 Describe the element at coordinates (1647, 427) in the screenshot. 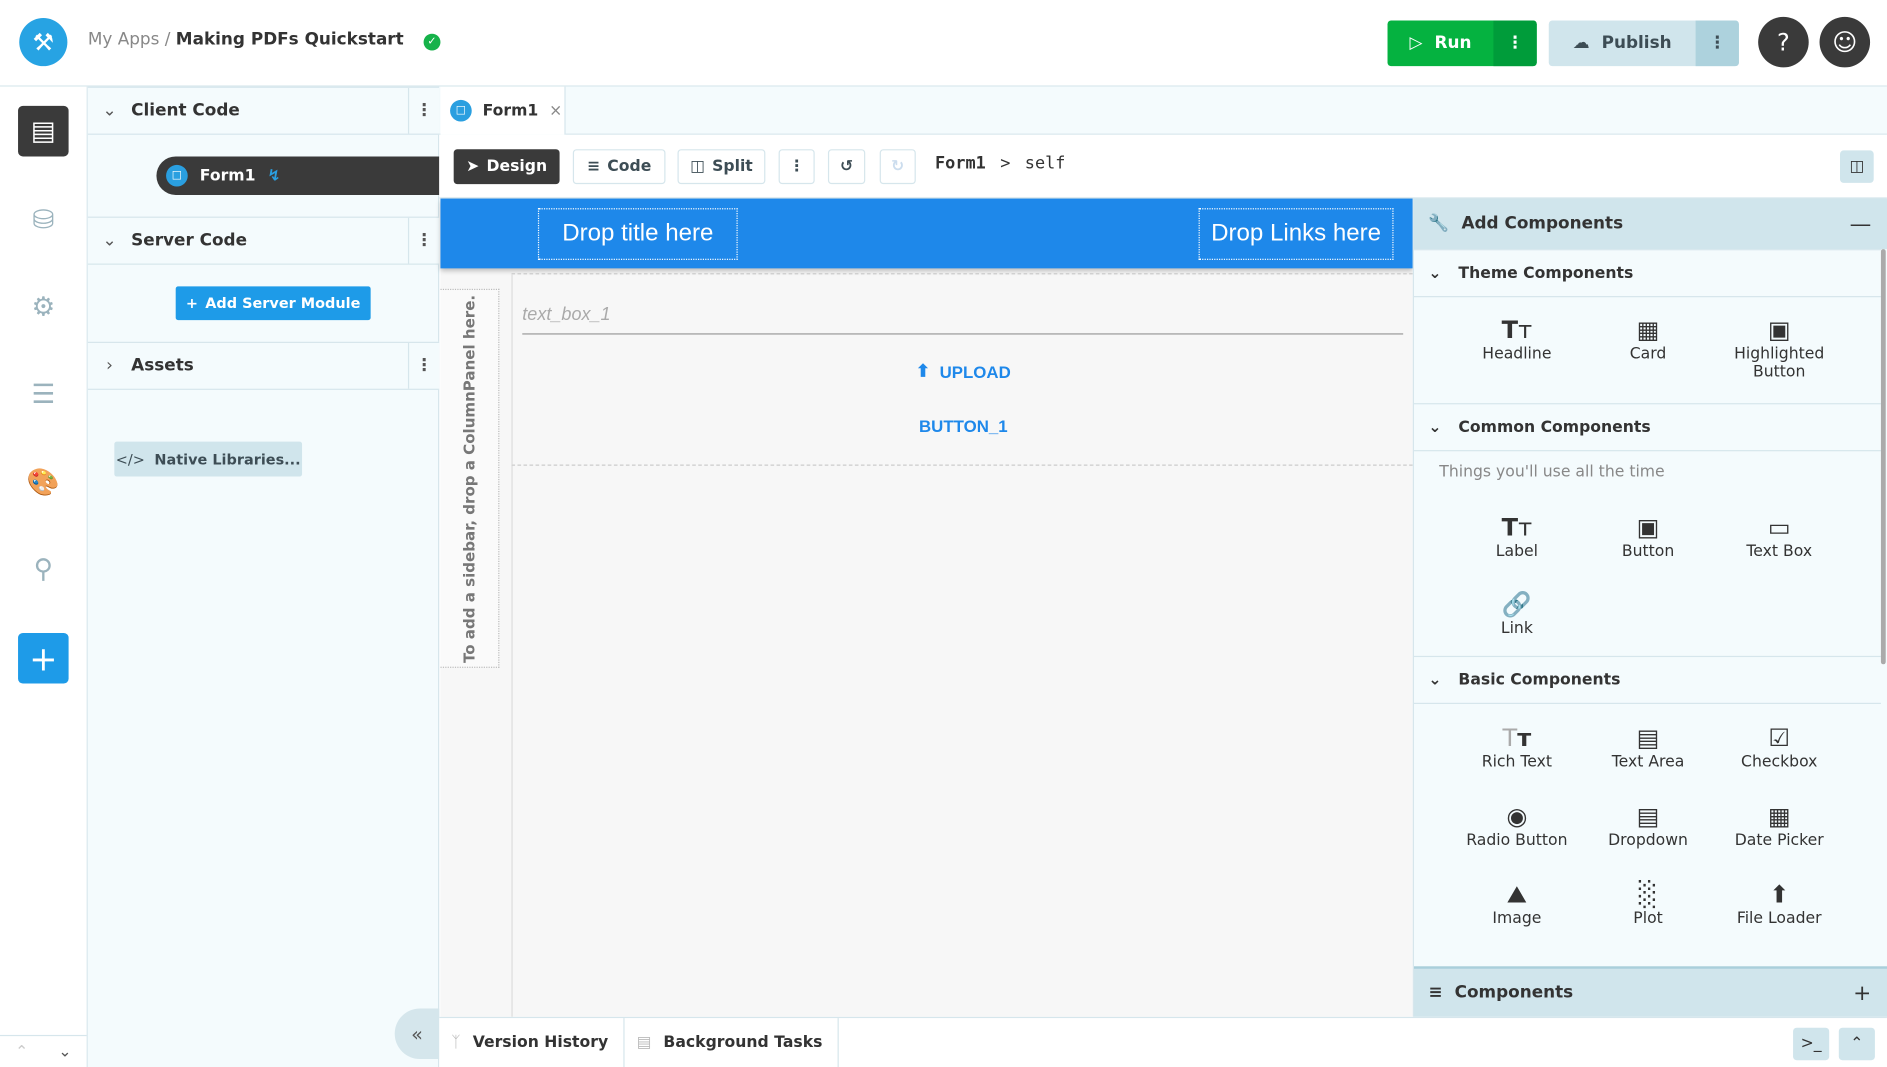

I see `common-components-group: ⌄ Common Components` at that location.